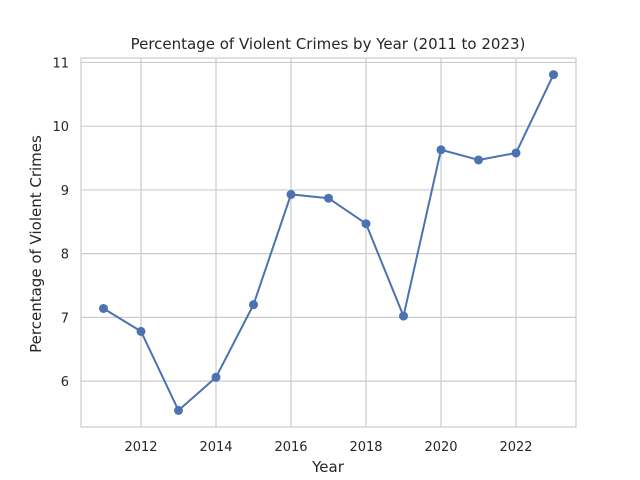 The height and width of the screenshot is (480, 640). Describe the element at coordinates (365, 447) in the screenshot. I see `x-tick-label: 2018` at that location.